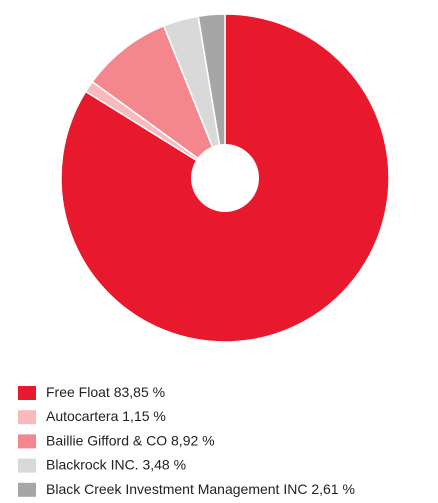 The height and width of the screenshot is (503, 438). Describe the element at coordinates (333, 489) in the screenshot. I see `legend-value: 2,61 %` at that location.